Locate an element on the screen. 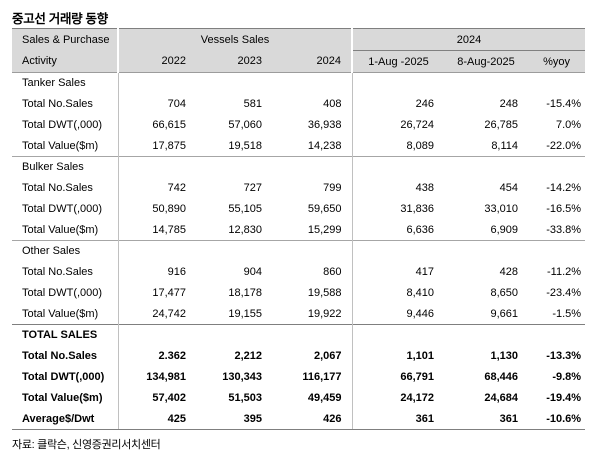 The height and width of the screenshot is (452, 600). header-week-8aug: 8-Aug-2025 is located at coordinates (486, 61).